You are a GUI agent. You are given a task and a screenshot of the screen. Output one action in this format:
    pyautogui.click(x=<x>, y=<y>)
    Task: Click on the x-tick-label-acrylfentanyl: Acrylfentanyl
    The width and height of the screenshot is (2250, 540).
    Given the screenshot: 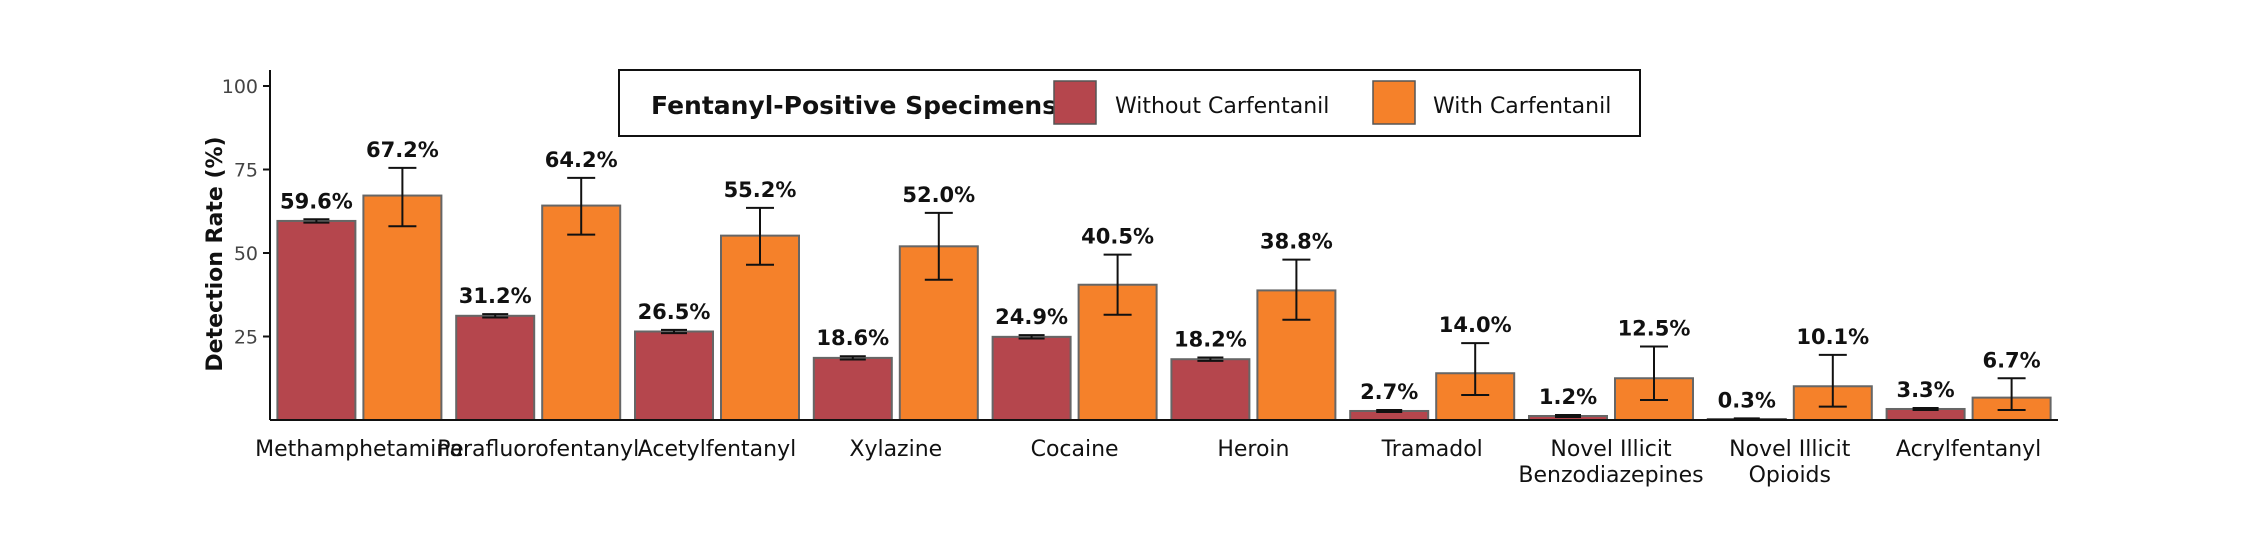 What is the action you would take?
    pyautogui.click(x=1968, y=449)
    